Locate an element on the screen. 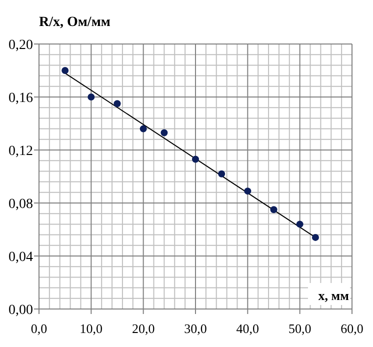 The width and height of the screenshot is (373, 347). y-tick-label: 0,08 is located at coordinates (20, 204).